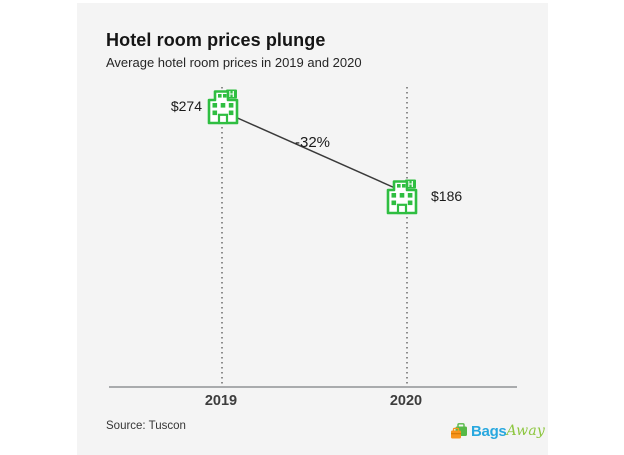  What do you see at coordinates (313, 387) in the screenshot?
I see `x-axis-line` at bounding box center [313, 387].